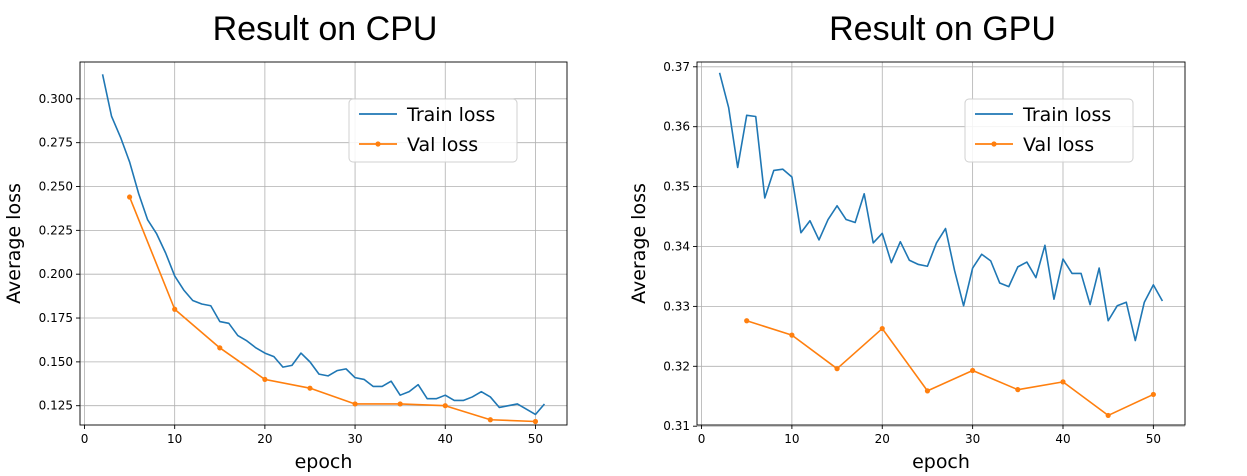 The width and height of the screenshot is (1247, 476). Describe the element at coordinates (1062, 439) in the screenshot. I see `gpu-x-tick-label: 40` at that location.